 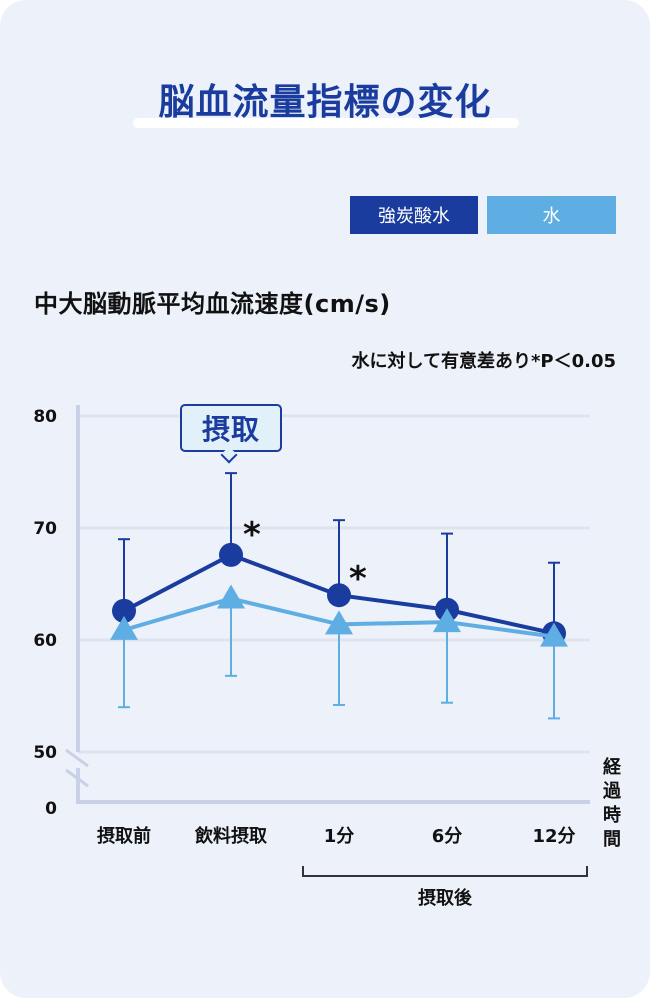 What do you see at coordinates (45, 753) in the screenshot?
I see `y-tick-label: 50` at bounding box center [45, 753].